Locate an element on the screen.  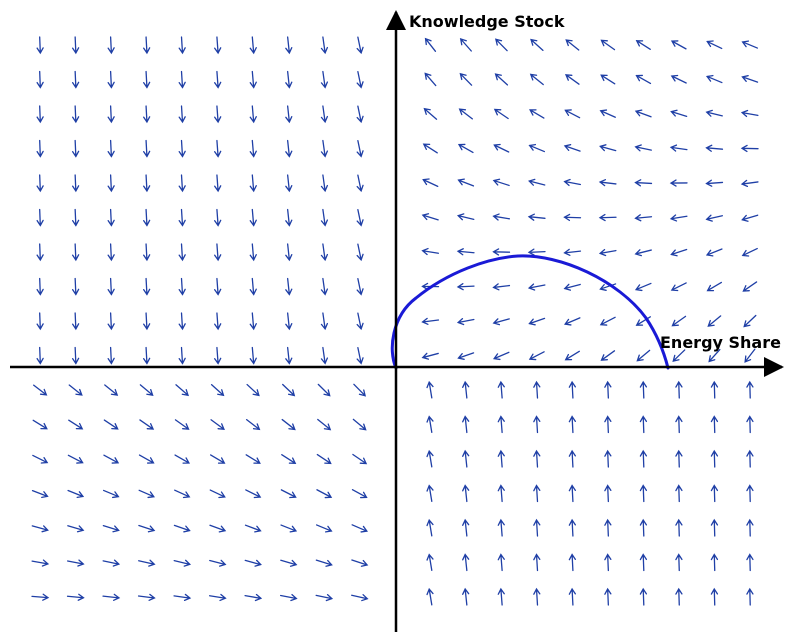
trajectory-curve is located at coordinates (530, 312).